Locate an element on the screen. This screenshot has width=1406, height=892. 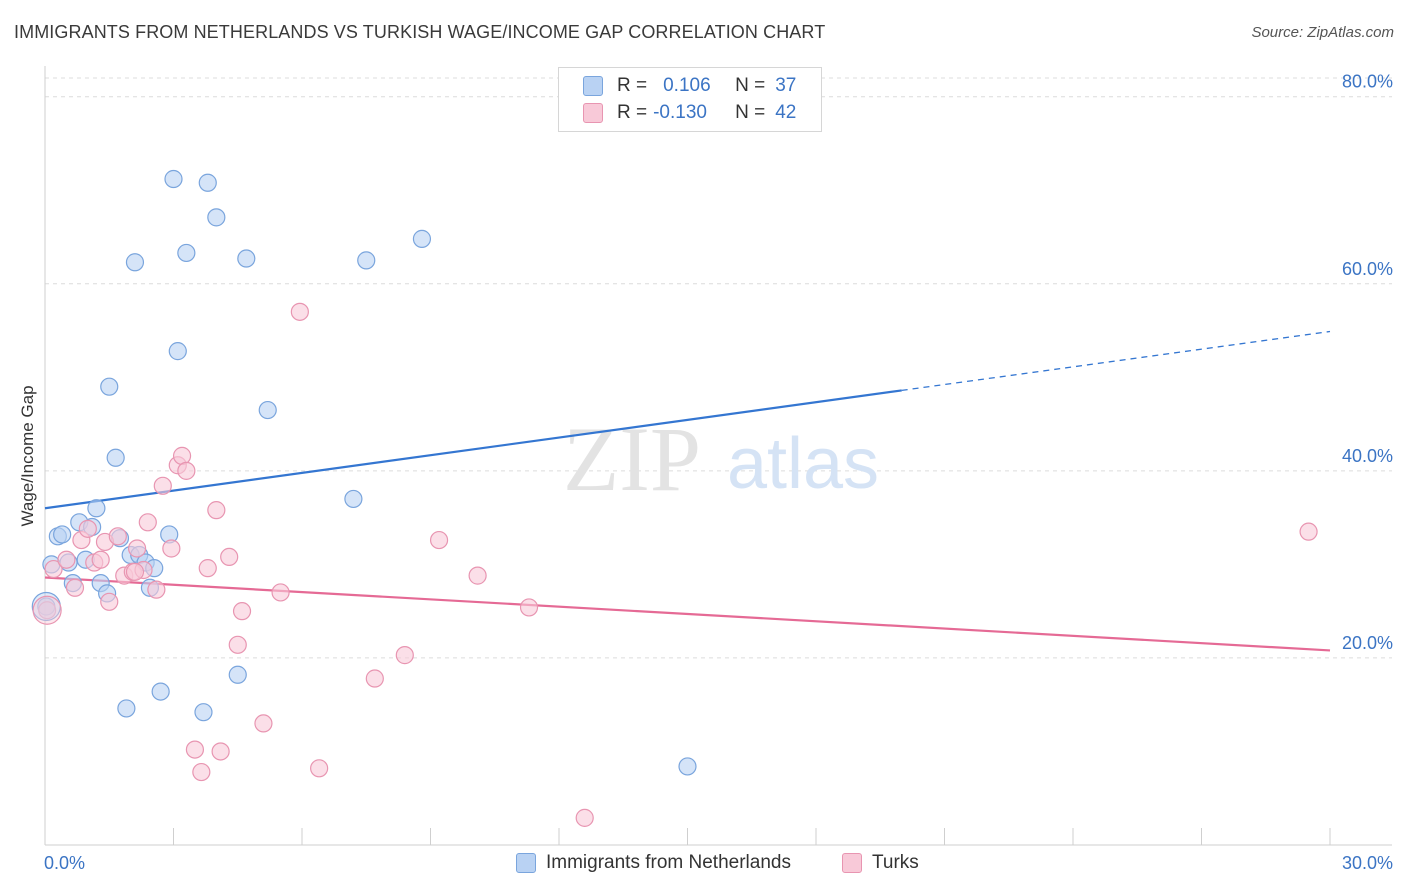
legend-item-netherlands: Immigrants from Netherlands is located at coordinates (653, 863).